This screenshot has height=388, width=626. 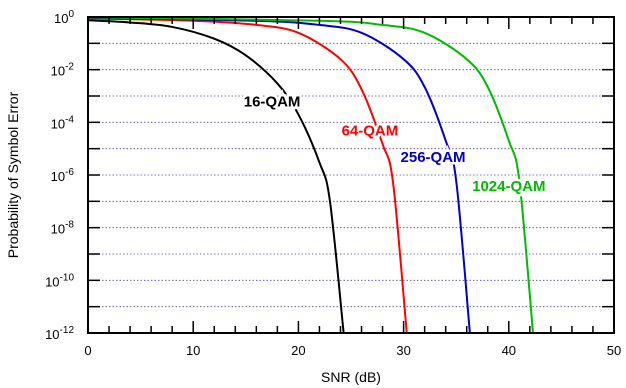 What do you see at coordinates (509, 350) in the screenshot?
I see `x-tick-label: 40` at bounding box center [509, 350].